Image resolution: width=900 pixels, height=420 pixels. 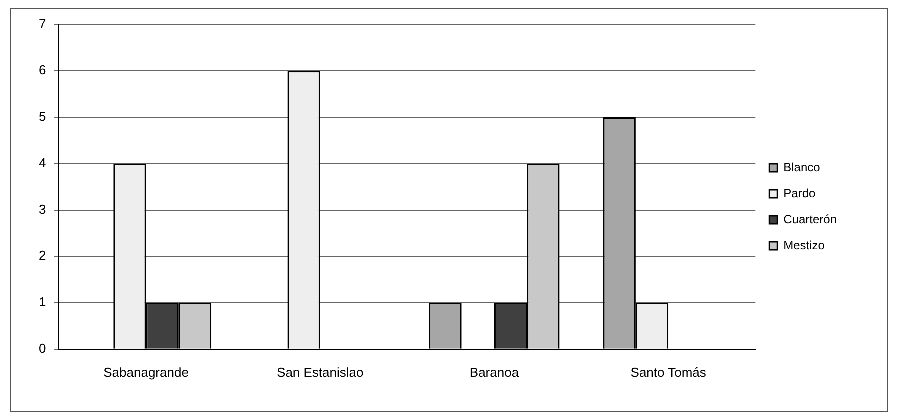 What do you see at coordinates (805, 245) in the screenshot?
I see `legend-label: Mestizo` at bounding box center [805, 245].